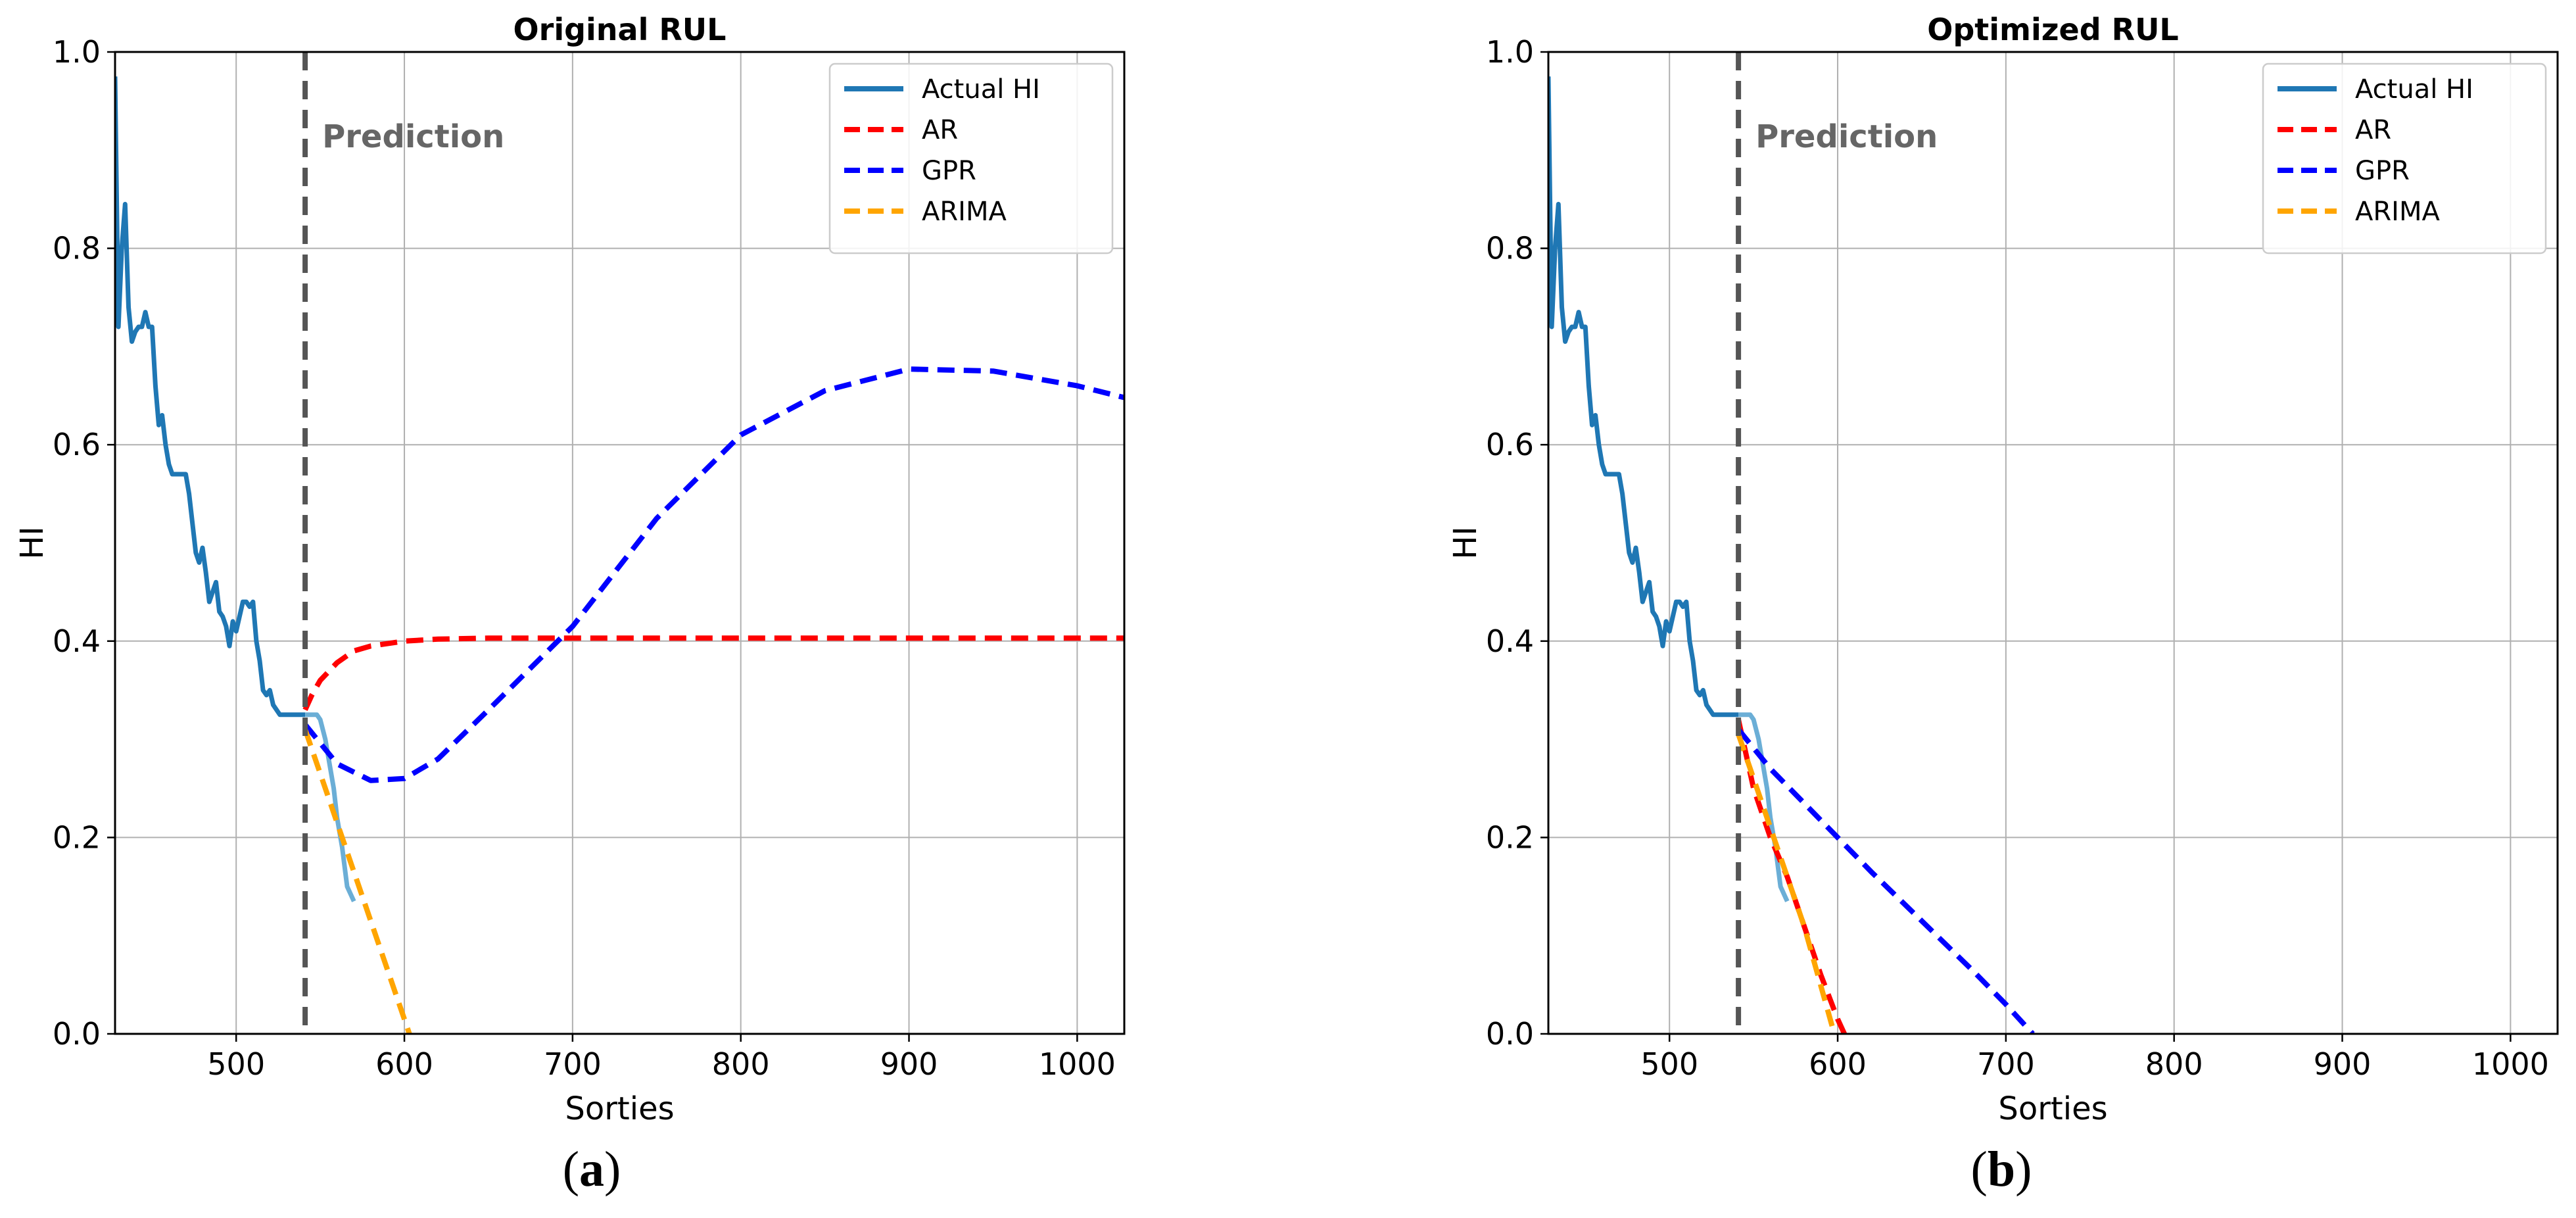 This screenshot has width=2576, height=1218. Describe the element at coordinates (357, 881) in the screenshot. I see `series-arima` at that location.